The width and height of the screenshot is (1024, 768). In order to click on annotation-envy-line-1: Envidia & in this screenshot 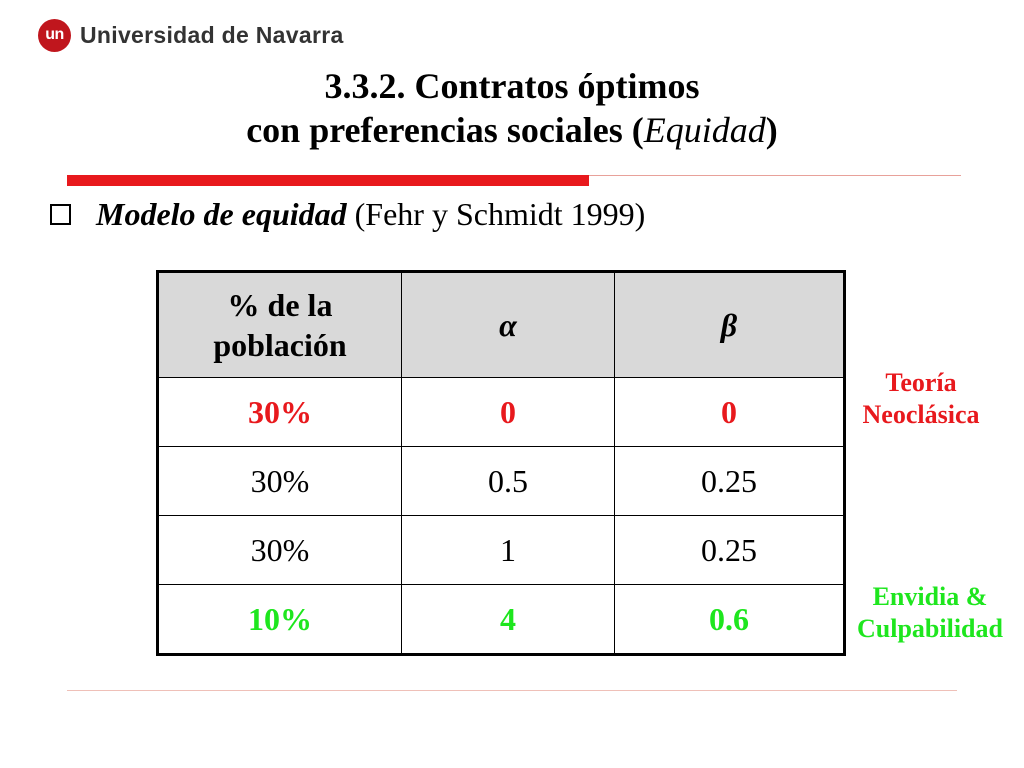, I will do `click(930, 596)`.